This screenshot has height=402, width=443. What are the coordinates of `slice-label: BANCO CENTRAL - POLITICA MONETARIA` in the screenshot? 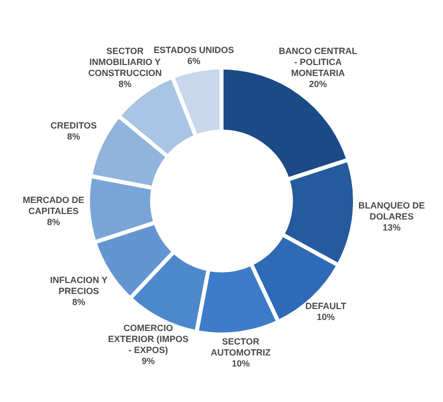 It's located at (318, 62).